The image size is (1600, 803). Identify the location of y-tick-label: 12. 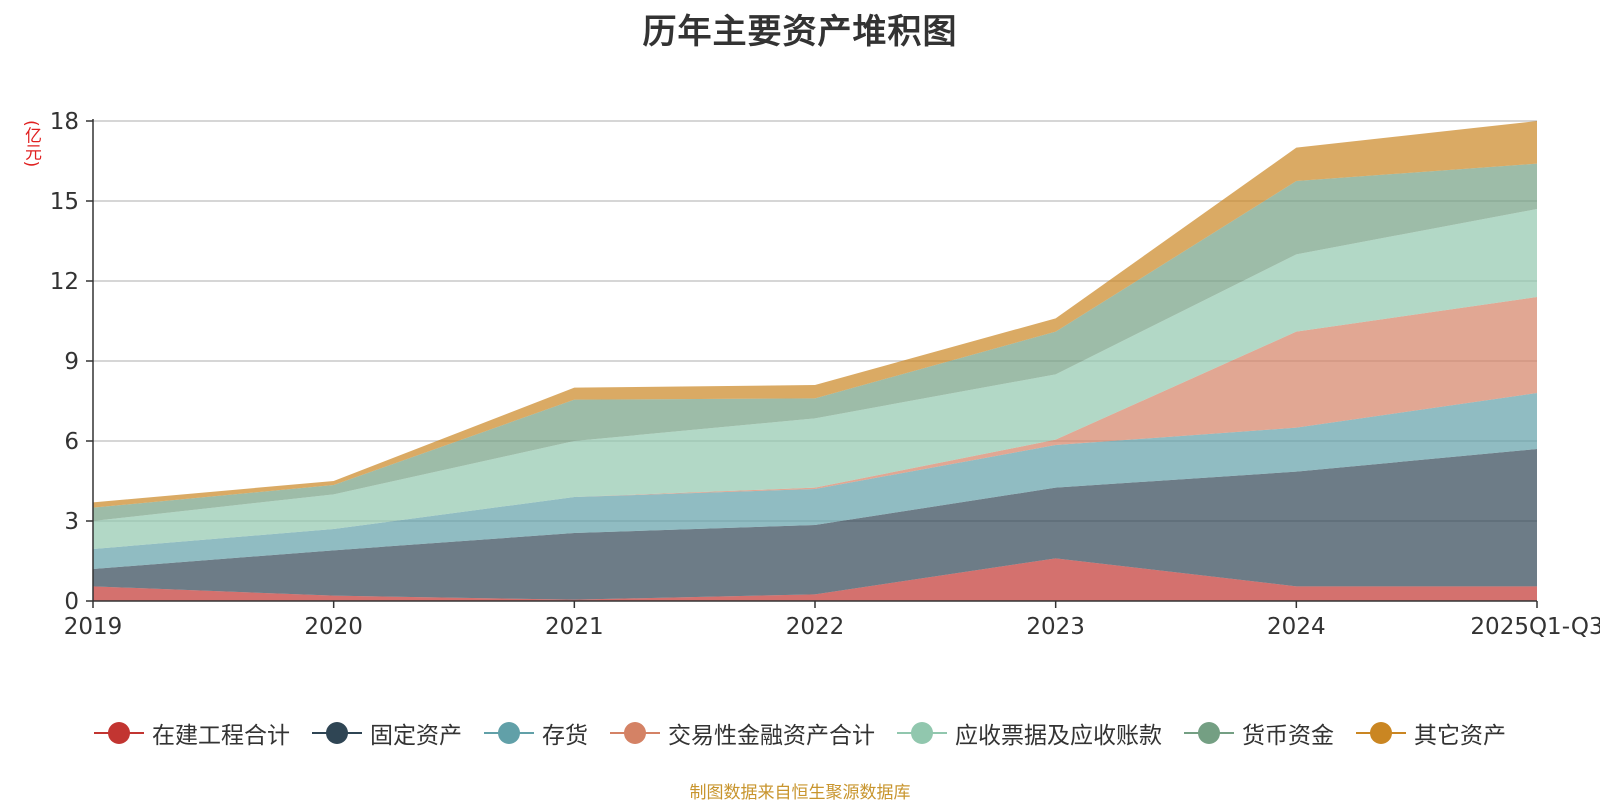
(64, 282).